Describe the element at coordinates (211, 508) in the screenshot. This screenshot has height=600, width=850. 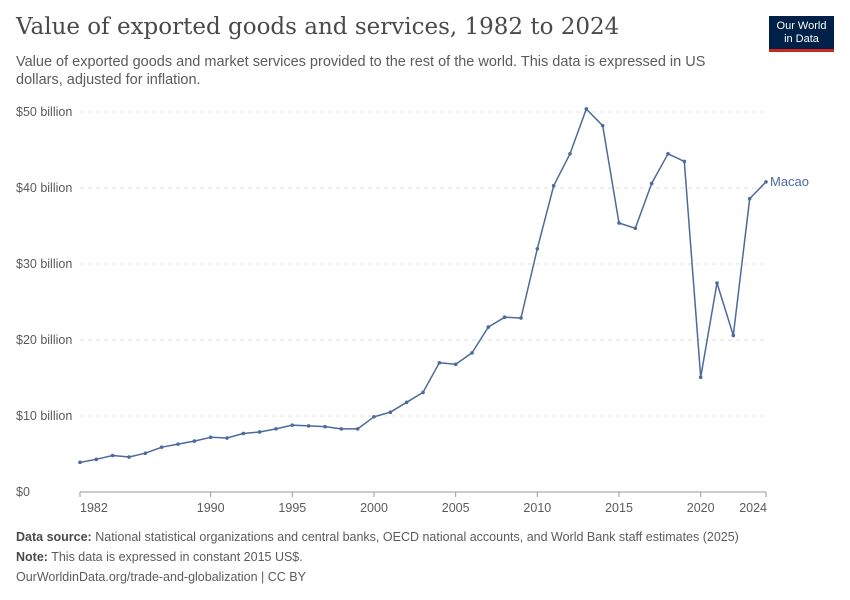
I see `x-tick-label: 1990` at that location.